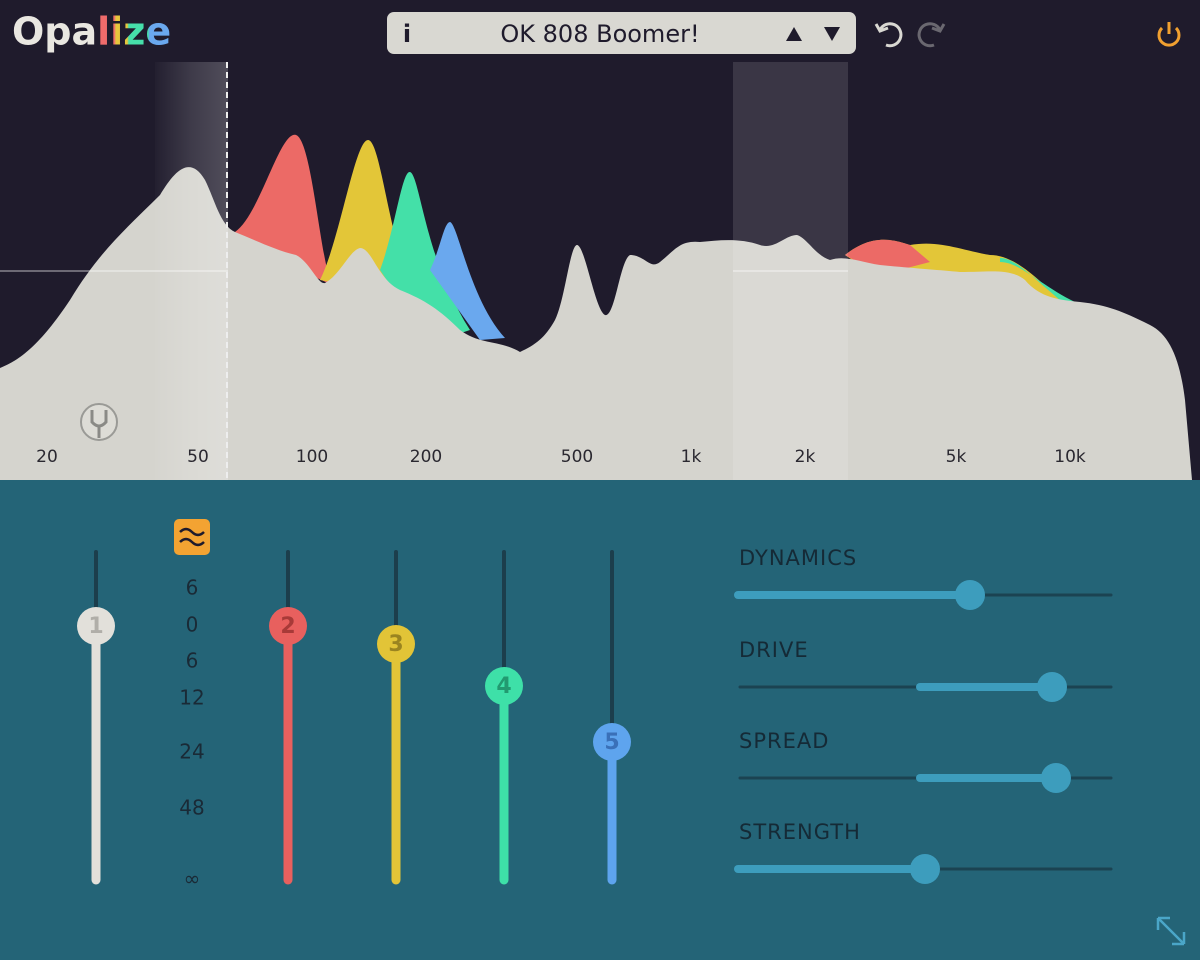 The height and width of the screenshot is (960, 1200). I want to click on preset-box, so click(621, 33).